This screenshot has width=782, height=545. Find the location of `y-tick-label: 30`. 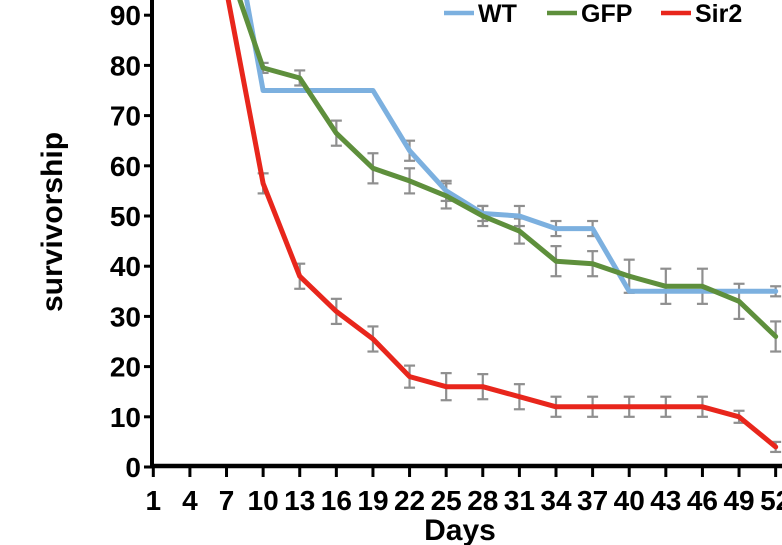

y-tick-label: 30 is located at coordinates (125, 316).